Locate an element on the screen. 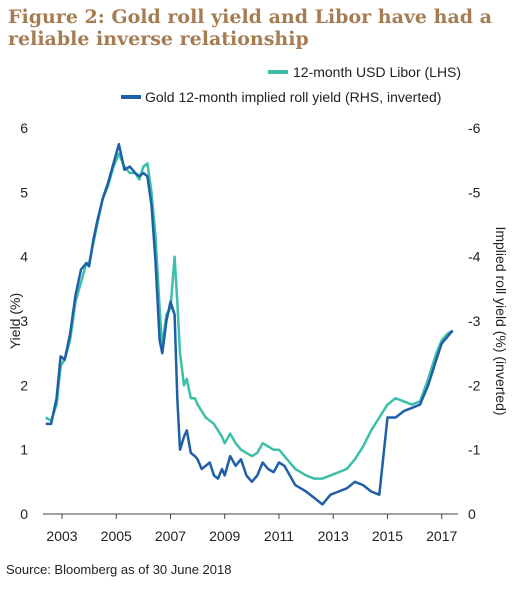 The width and height of the screenshot is (517, 592). left-tick-label: 6 is located at coordinates (24, 128).